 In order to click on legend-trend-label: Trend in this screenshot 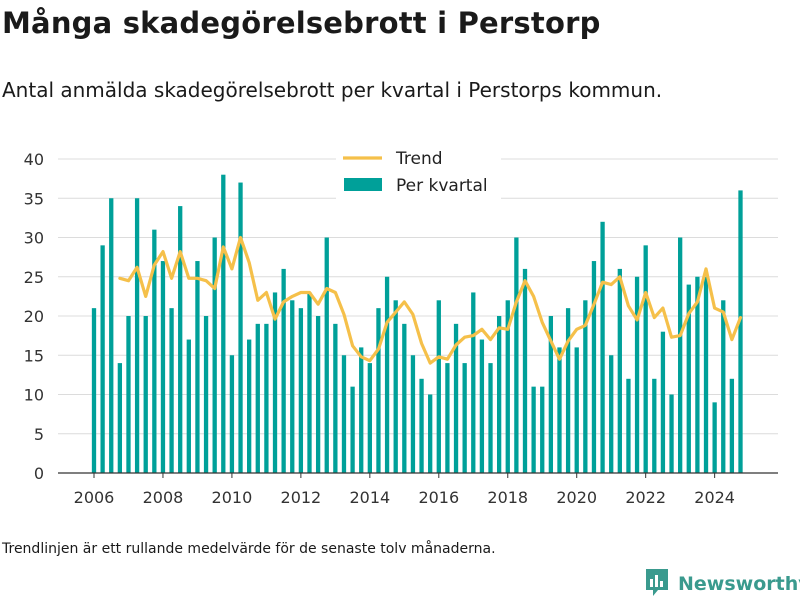, I will do `click(419, 159)`.